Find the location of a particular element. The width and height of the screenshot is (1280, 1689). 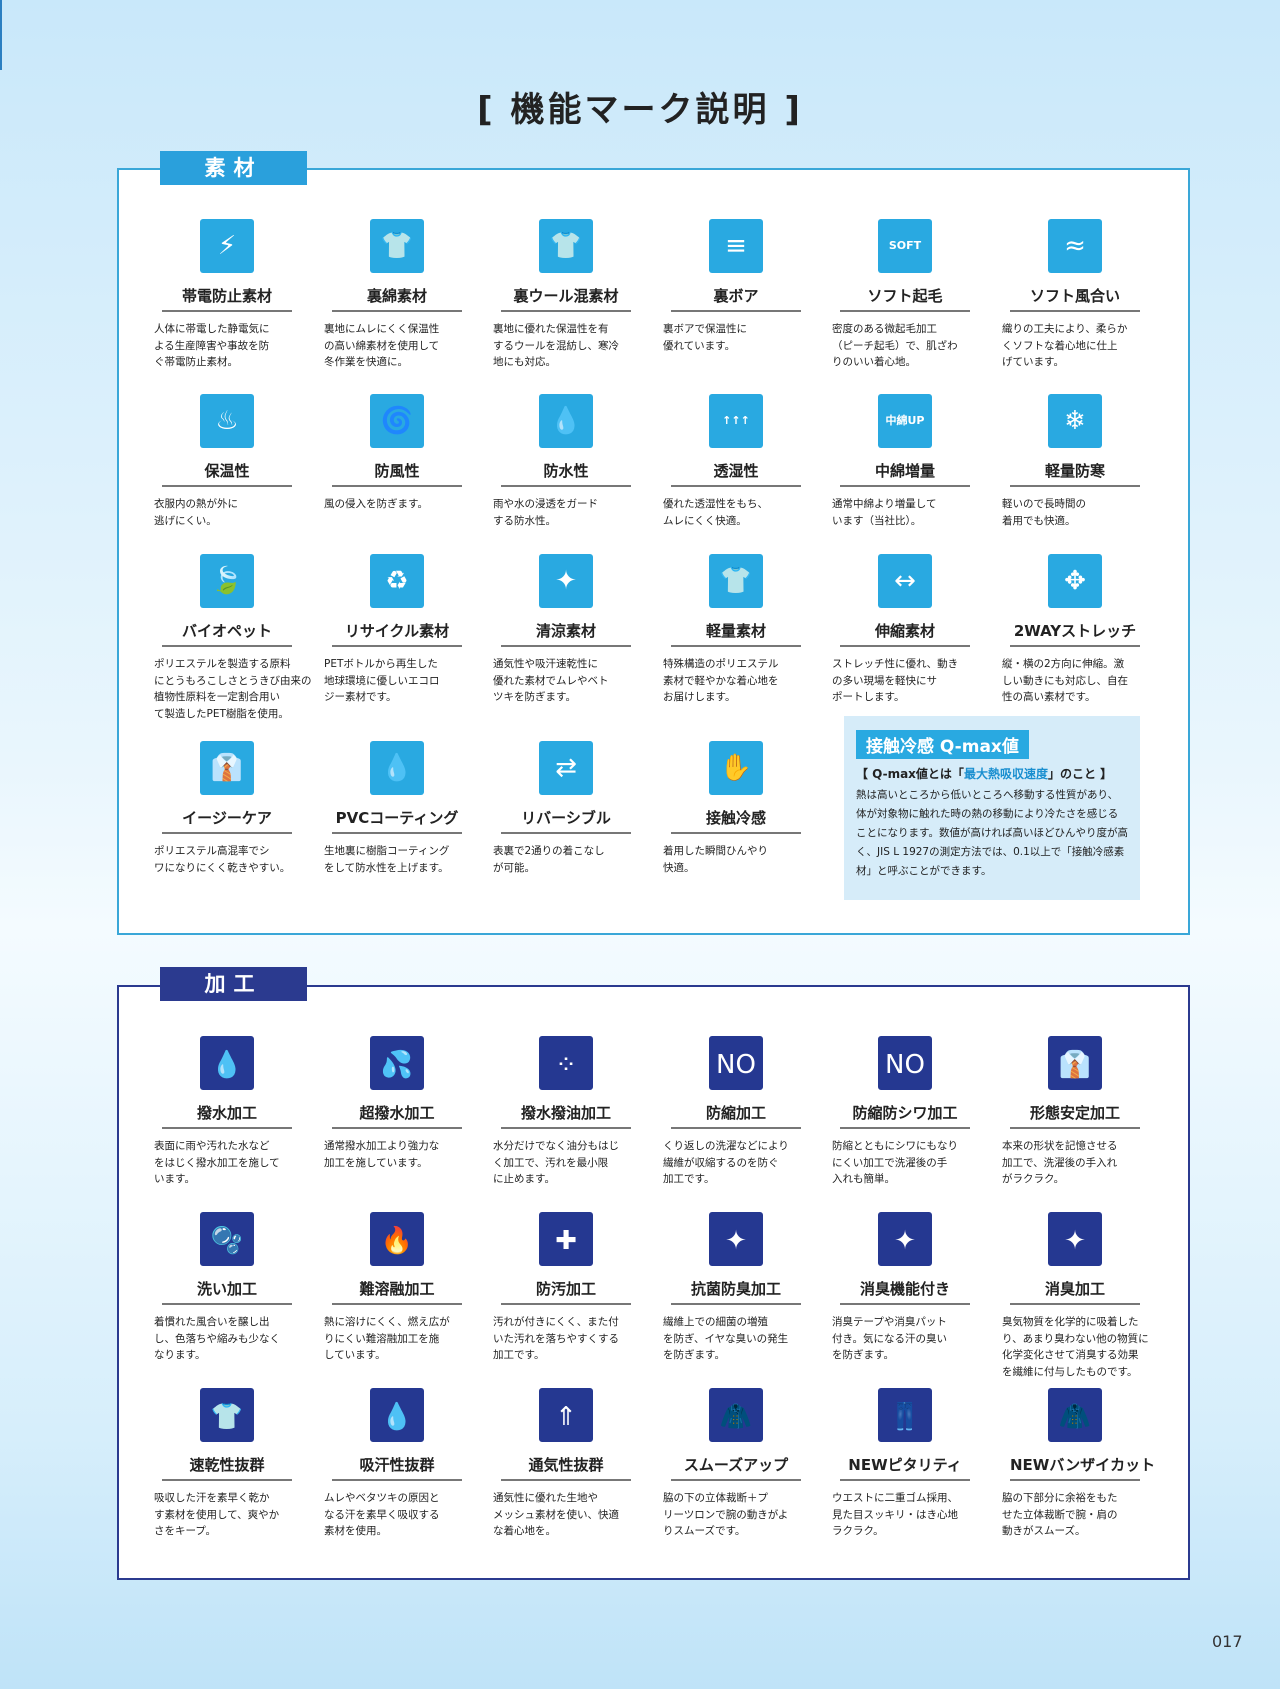

processing-mark-item: ⁘ 撥水撥油加工 水分だけでなく油分もはじ く加工で、汚れを最小限 に止めます。 is located at coordinates (566, 1112).